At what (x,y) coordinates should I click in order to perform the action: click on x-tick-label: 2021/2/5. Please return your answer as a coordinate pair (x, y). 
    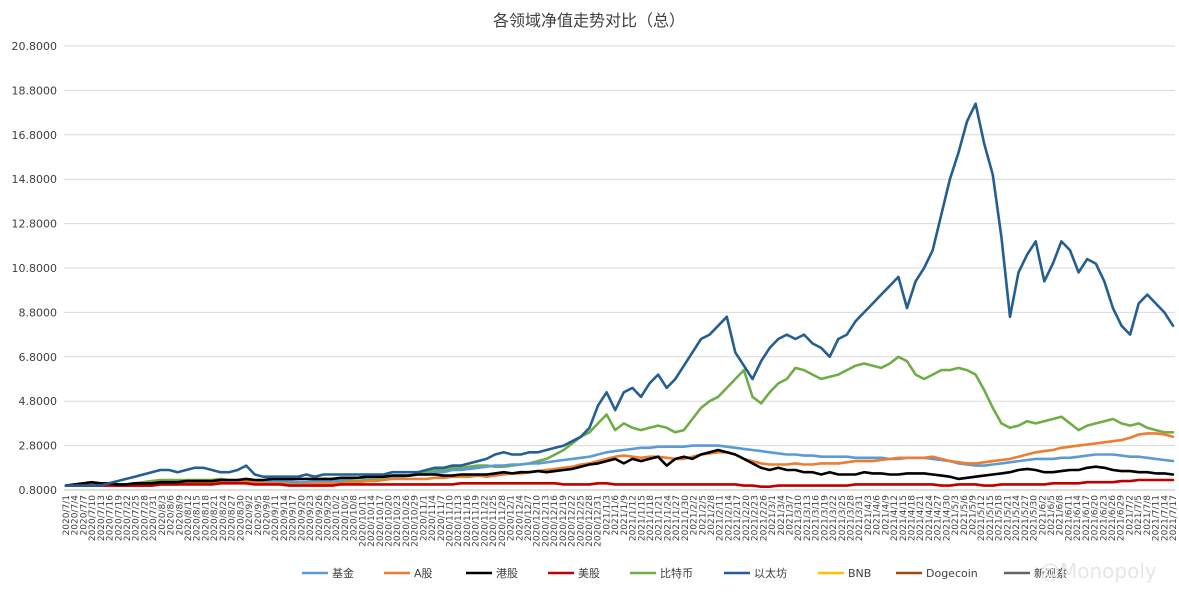
    Looking at the image, I should click on (703, 515).